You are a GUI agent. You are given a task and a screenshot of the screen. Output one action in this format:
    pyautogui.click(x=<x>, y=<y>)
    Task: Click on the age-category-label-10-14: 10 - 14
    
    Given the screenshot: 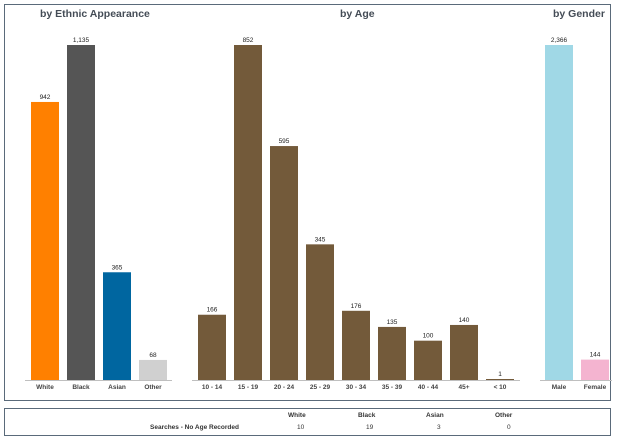 What is the action you would take?
    pyautogui.click(x=212, y=387)
    